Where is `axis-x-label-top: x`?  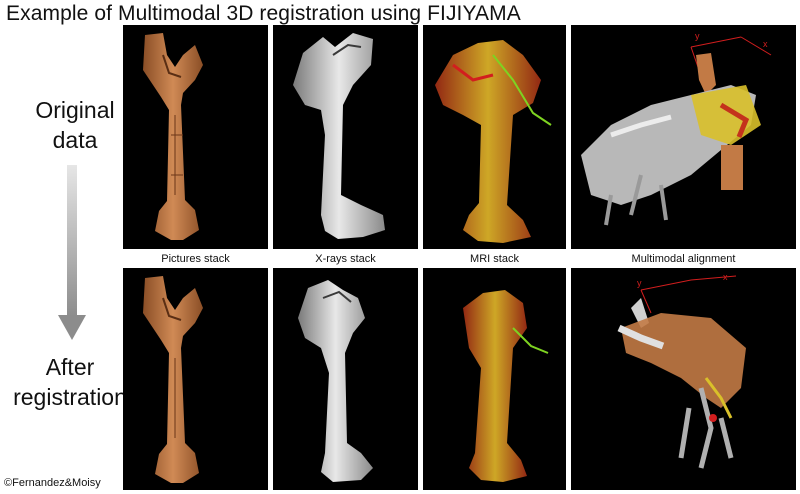
axis-x-label-top: x is located at coordinates (765, 44).